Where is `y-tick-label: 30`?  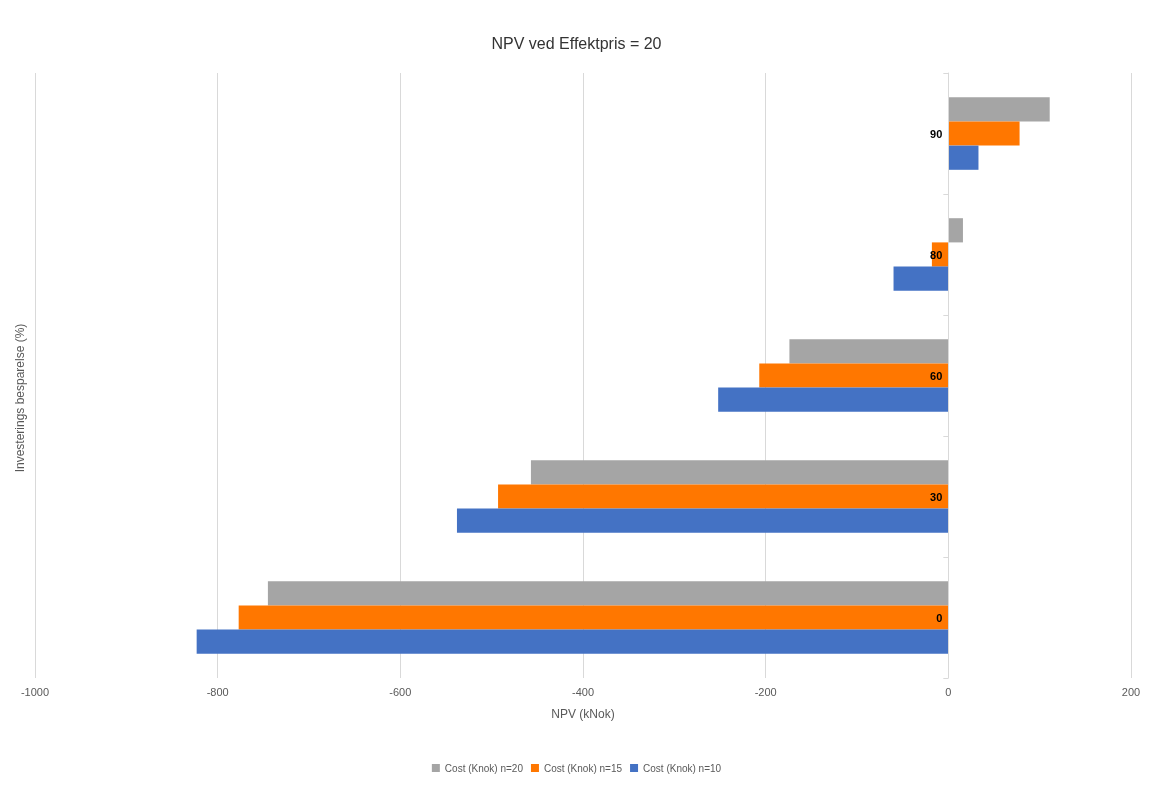
y-tick-label: 30 is located at coordinates (936, 496).